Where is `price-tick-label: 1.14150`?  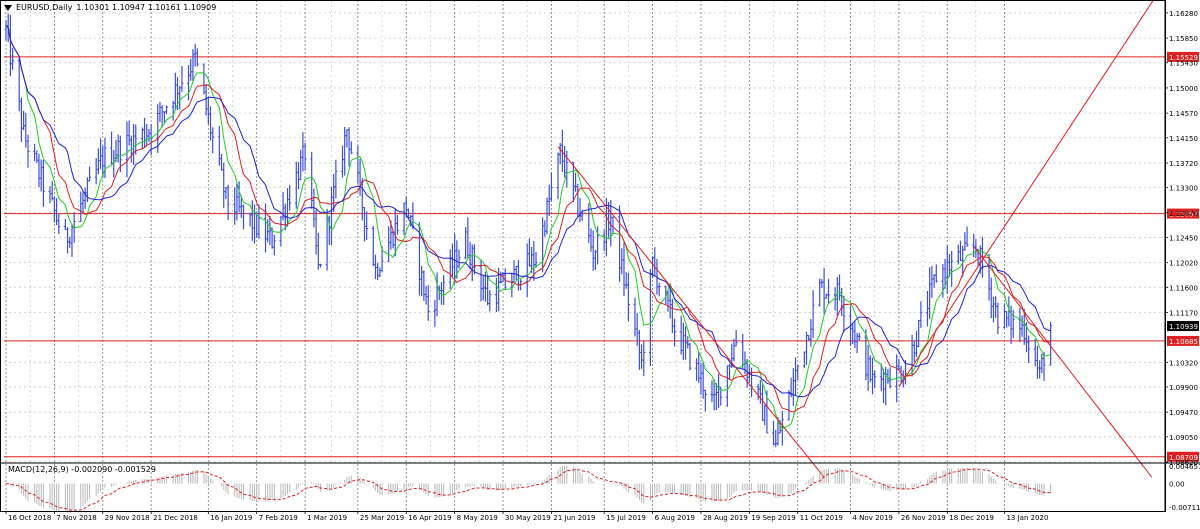 price-tick-label: 1.14150 is located at coordinates (1183, 139).